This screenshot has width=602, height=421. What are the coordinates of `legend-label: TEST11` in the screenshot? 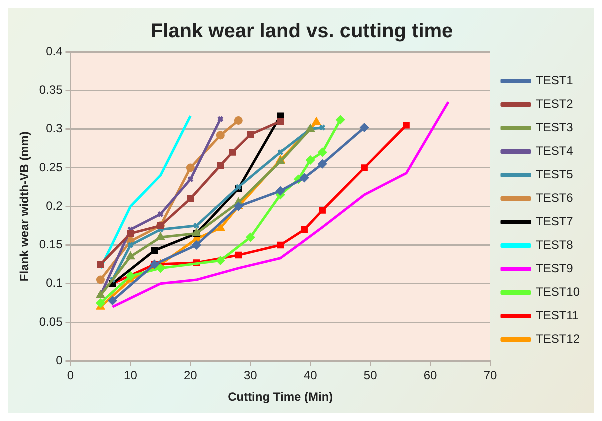 It's located at (558, 315).